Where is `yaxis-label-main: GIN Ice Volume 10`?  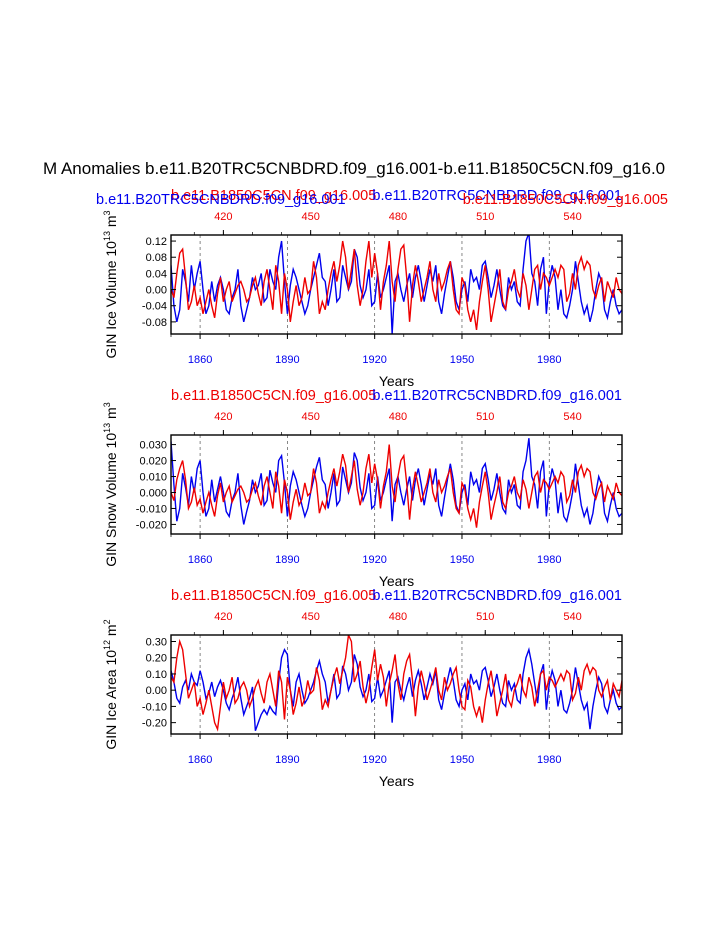
yaxis-label-main: GIN Ice Volume 10 is located at coordinates (111, 300).